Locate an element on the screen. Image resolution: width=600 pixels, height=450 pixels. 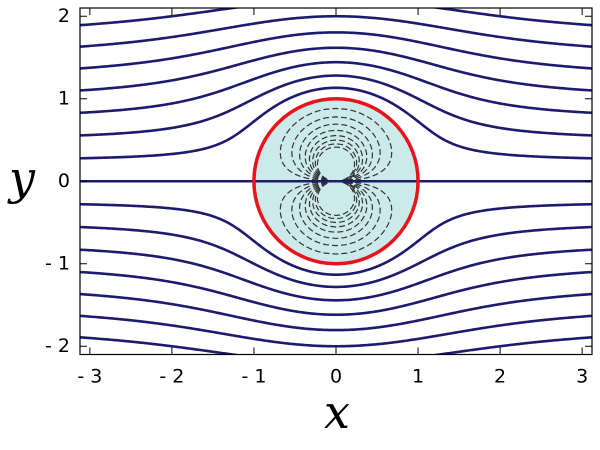
y-tick-label: - 1 is located at coordinates (57, 263).